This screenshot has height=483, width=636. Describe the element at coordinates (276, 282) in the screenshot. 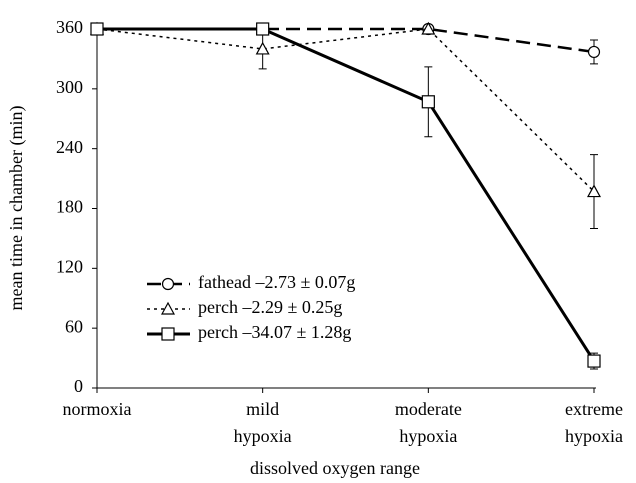

I see `legend-label: fathead –2.73 ± 0.07g` at that location.